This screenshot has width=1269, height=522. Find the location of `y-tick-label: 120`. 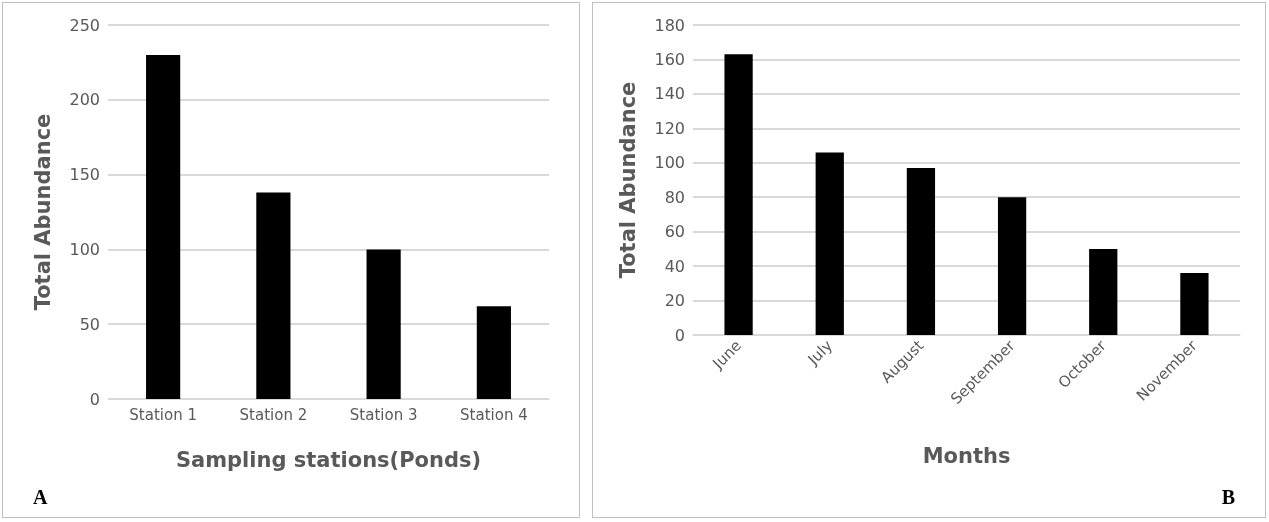

y-tick-label: 120 is located at coordinates (669, 128).